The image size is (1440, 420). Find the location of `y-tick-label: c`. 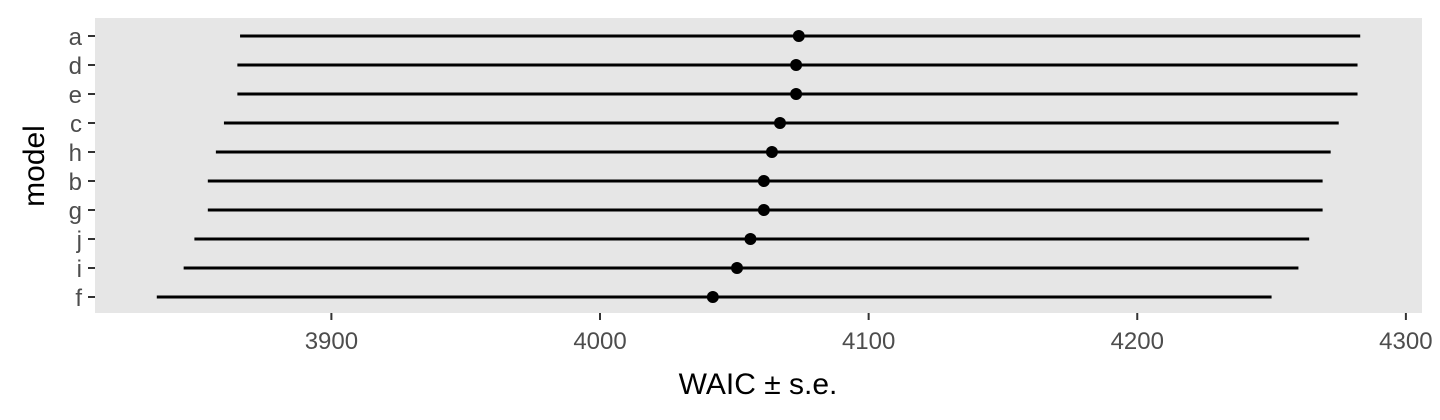

y-tick-label: c is located at coordinates (76, 124).